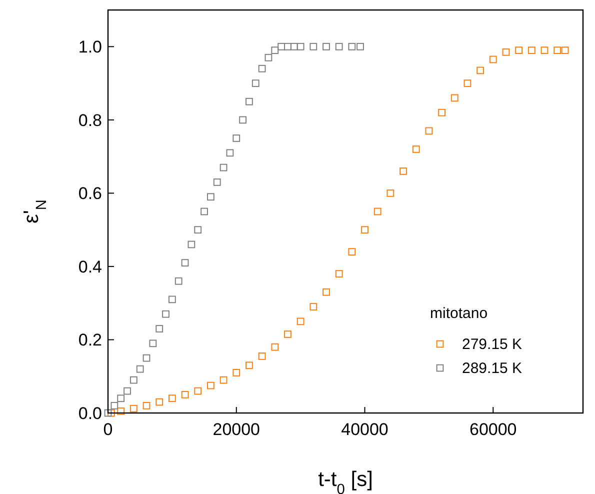 Image resolution: width=595 pixels, height=494 pixels. I want to click on y-tick-label: 0.4, so click(90, 266).